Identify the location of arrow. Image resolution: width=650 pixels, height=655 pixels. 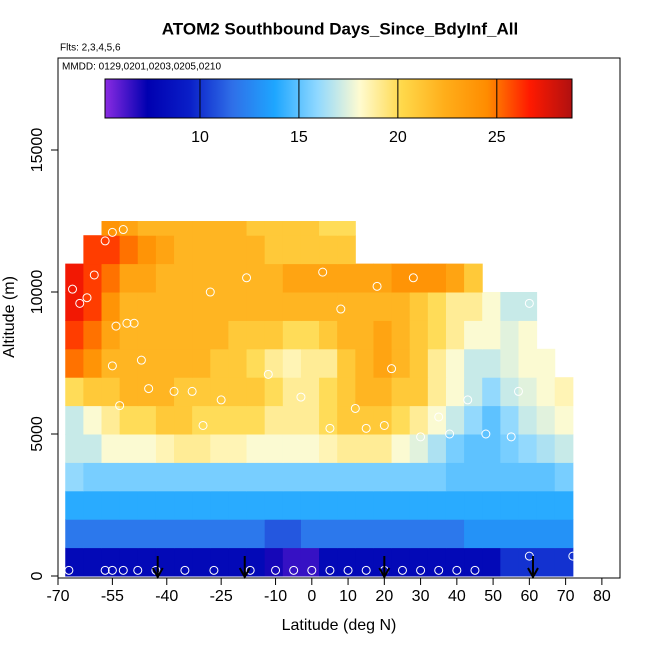
(157, 568).